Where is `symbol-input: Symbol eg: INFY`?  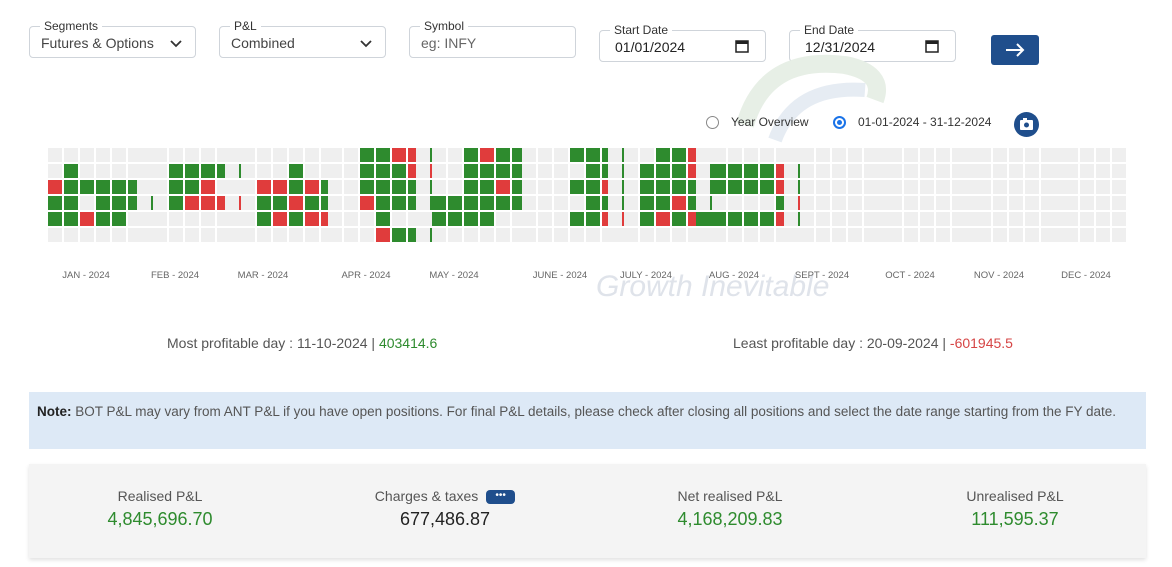
symbol-input: Symbol eg: INFY is located at coordinates (492, 38).